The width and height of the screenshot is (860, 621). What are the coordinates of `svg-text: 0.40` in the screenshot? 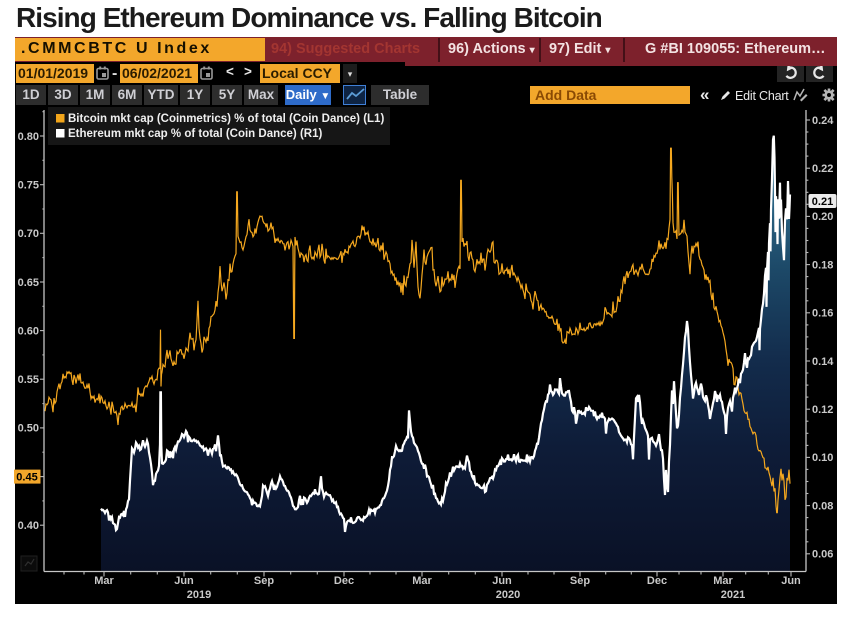 It's located at (28, 526).